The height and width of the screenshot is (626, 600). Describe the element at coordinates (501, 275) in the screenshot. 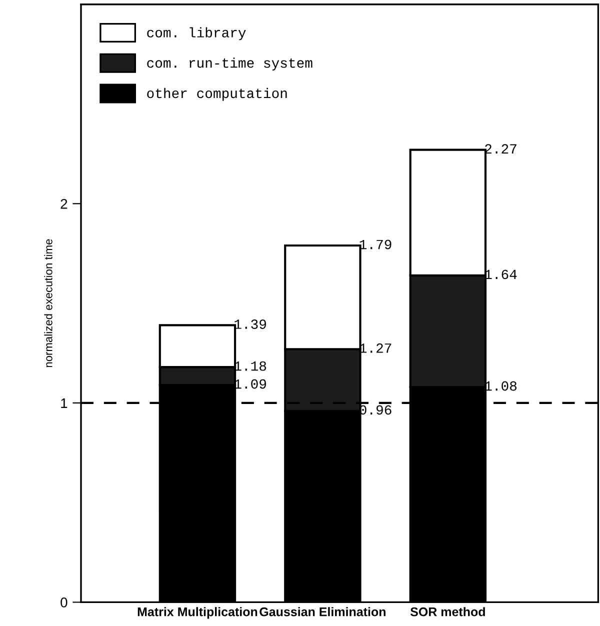

I see `annotation: 1.64` at that location.